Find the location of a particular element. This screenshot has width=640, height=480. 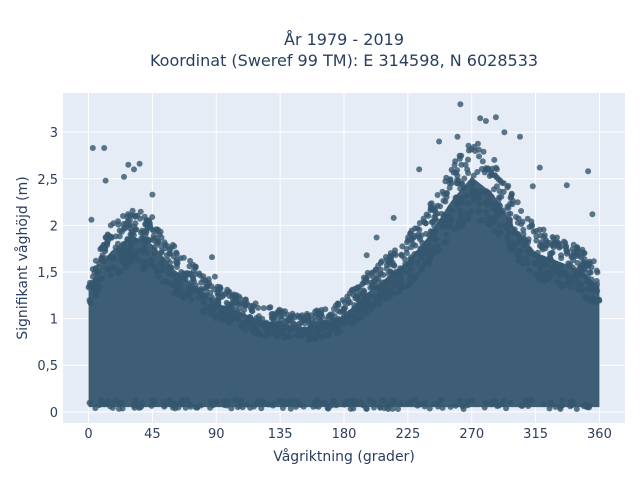

y-tick-label: 2 is located at coordinates (54, 226).